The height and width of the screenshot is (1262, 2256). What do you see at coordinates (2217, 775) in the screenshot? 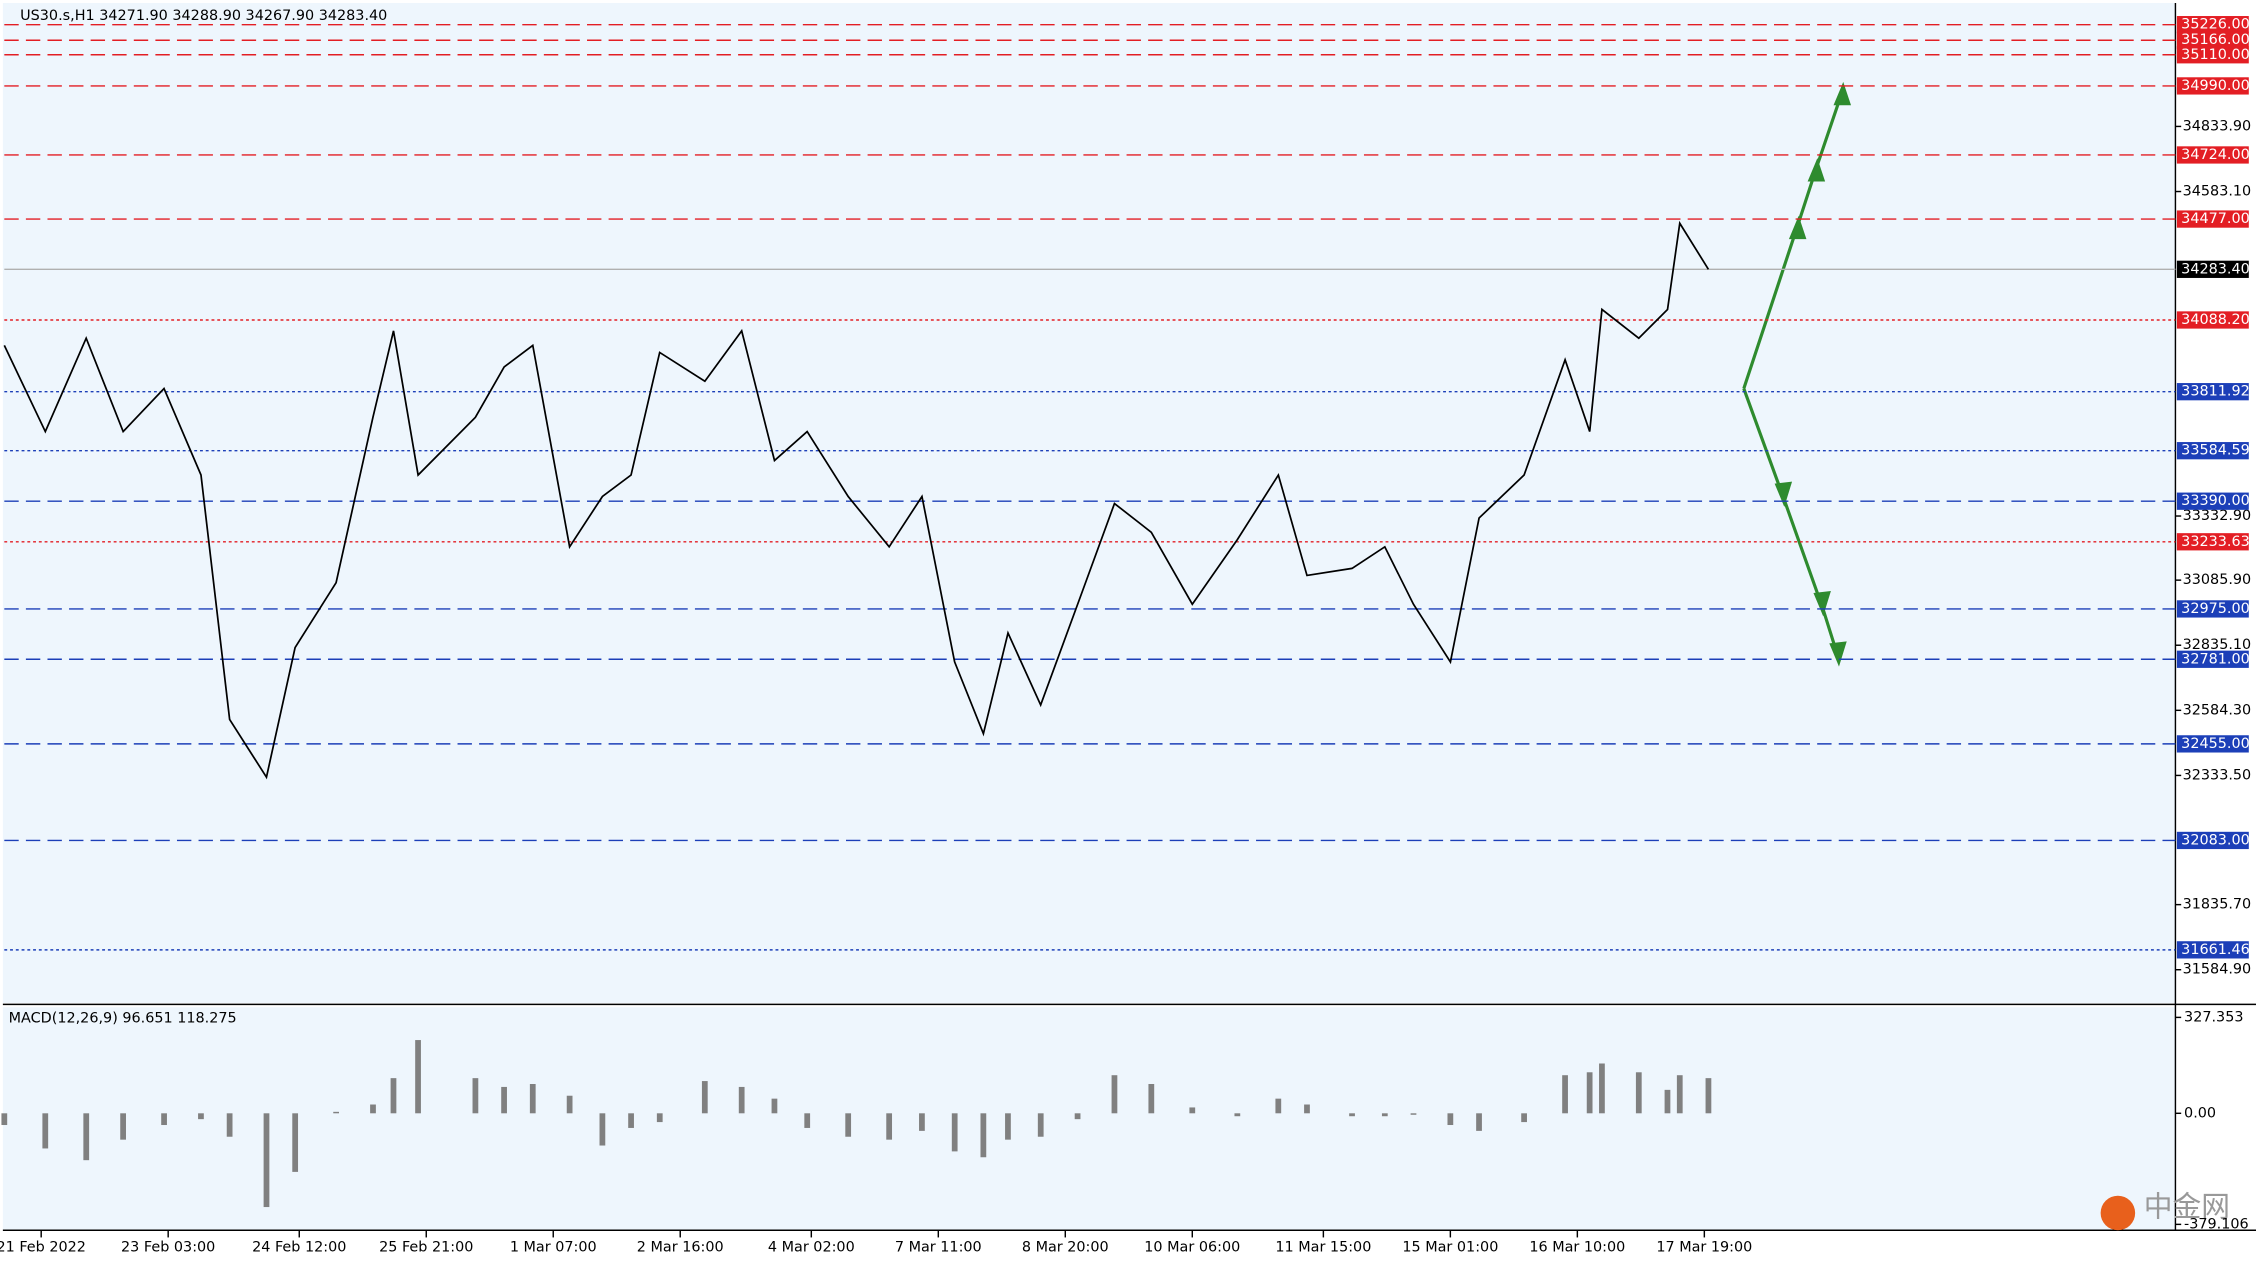
I see `y-tick-label: 32333.50` at bounding box center [2217, 775].